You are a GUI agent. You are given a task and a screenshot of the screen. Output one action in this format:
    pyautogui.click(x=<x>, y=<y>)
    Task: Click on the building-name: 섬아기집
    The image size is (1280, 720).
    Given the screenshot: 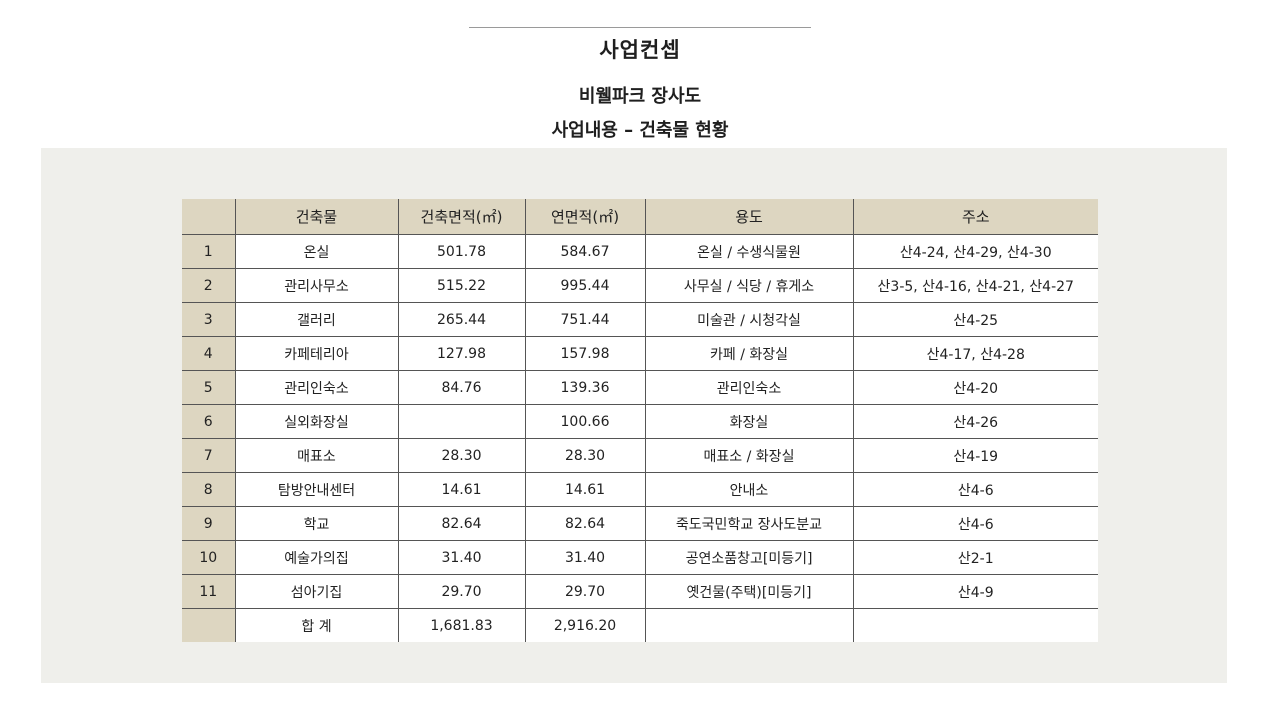 What is the action you would take?
    pyautogui.click(x=316, y=591)
    